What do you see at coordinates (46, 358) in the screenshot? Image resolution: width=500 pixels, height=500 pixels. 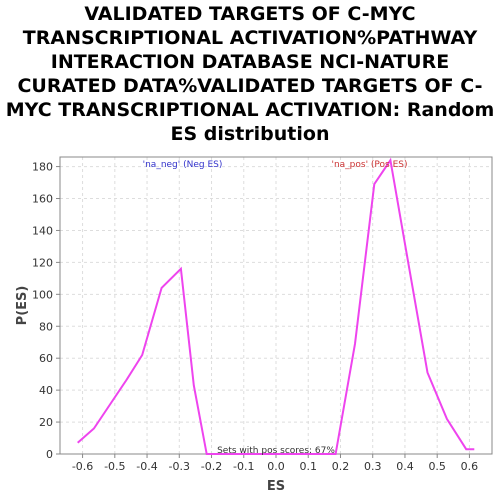 I see `y-tick-label: 60` at bounding box center [46, 358].